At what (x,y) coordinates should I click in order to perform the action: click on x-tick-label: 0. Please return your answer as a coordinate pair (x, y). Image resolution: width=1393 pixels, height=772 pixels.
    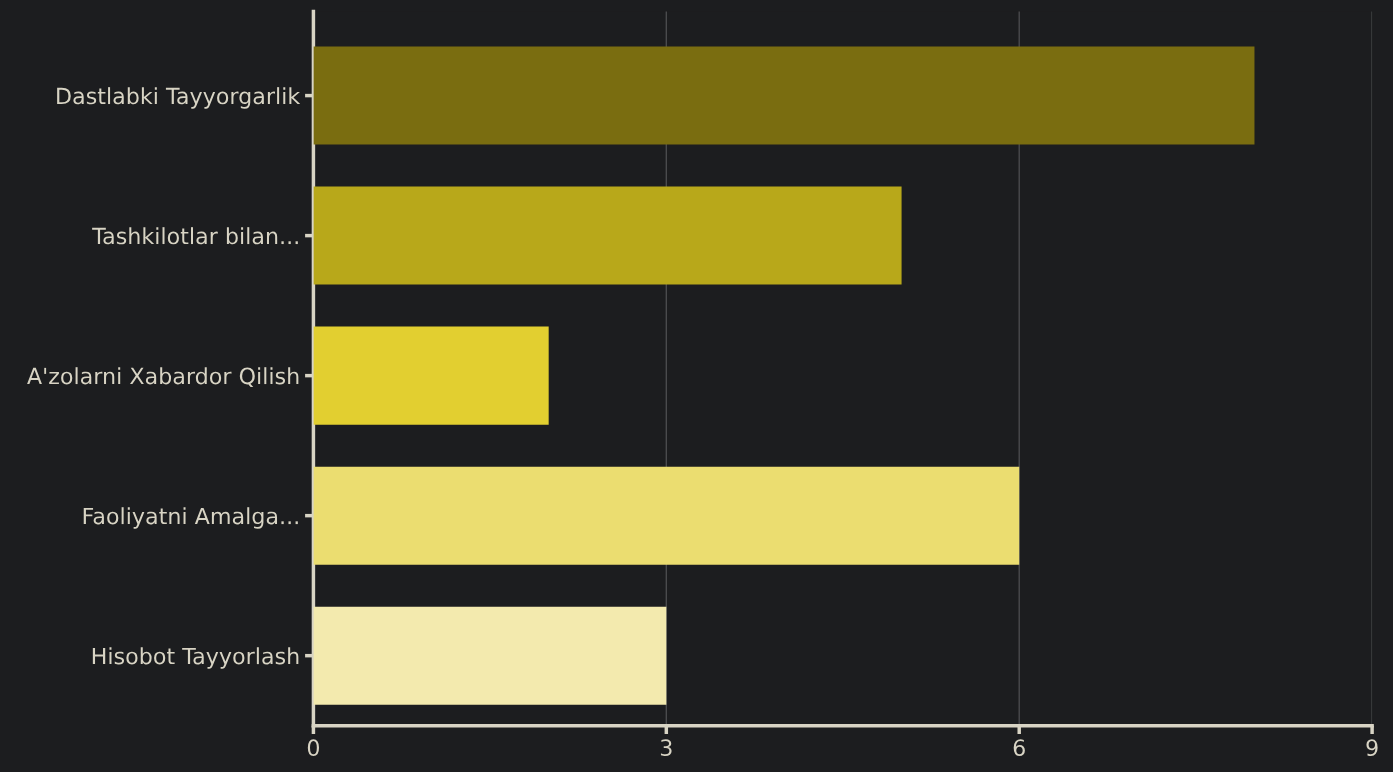
    Looking at the image, I should click on (313, 748).